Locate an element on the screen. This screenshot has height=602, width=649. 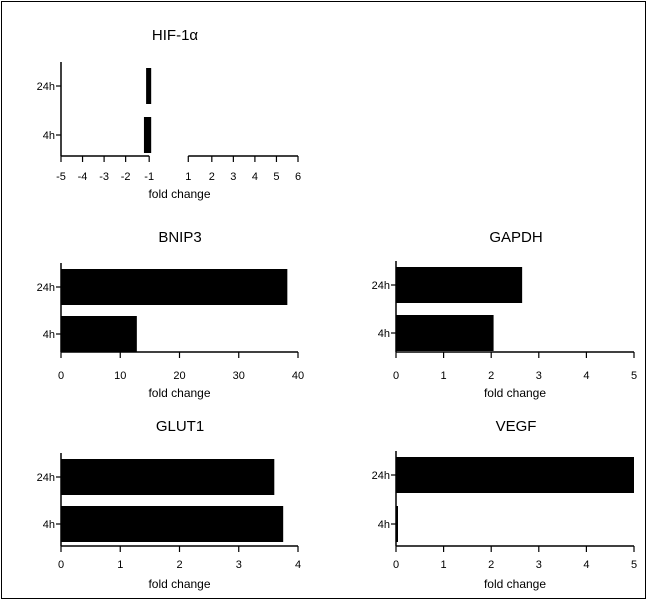
chart-gapdh: GAPDH 0 1 2 3 4 5 fold change 24h 4h is located at coordinates (504, 314).